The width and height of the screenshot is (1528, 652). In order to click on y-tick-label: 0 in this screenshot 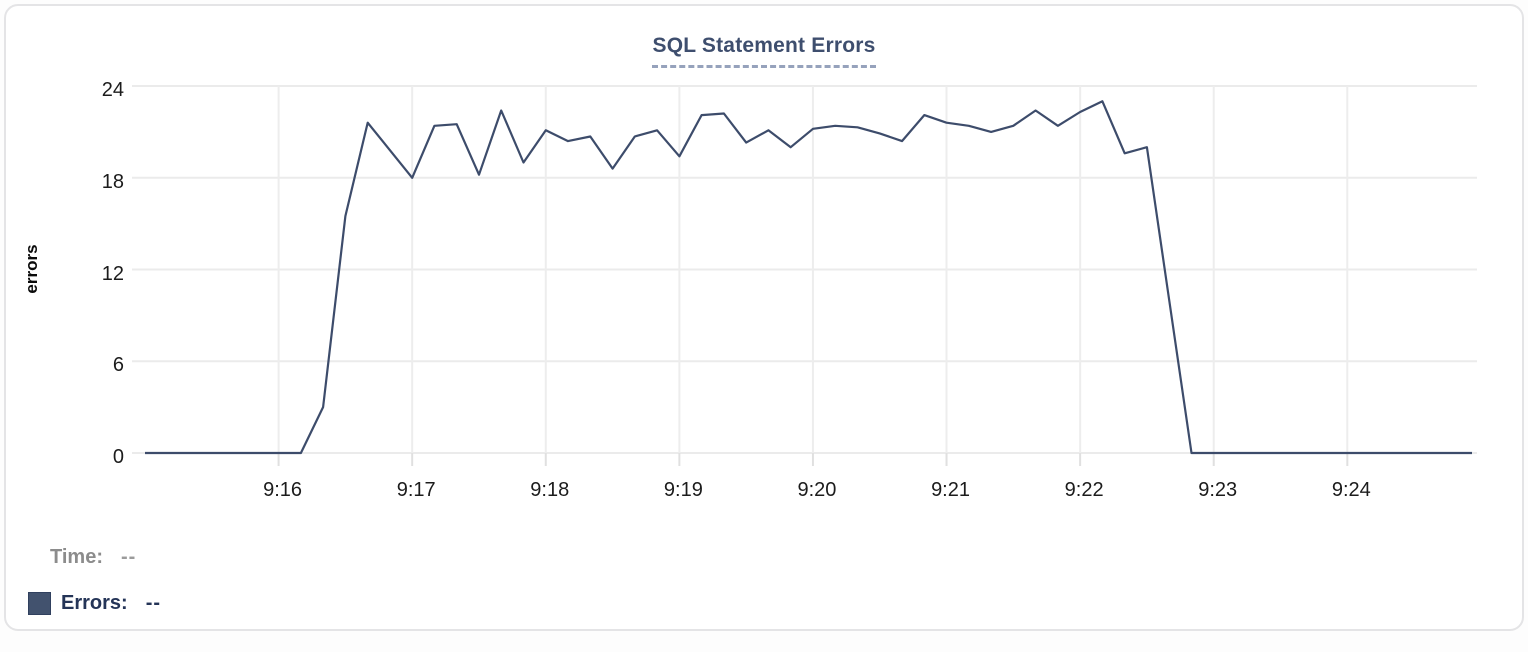, I will do `click(118, 457)`.